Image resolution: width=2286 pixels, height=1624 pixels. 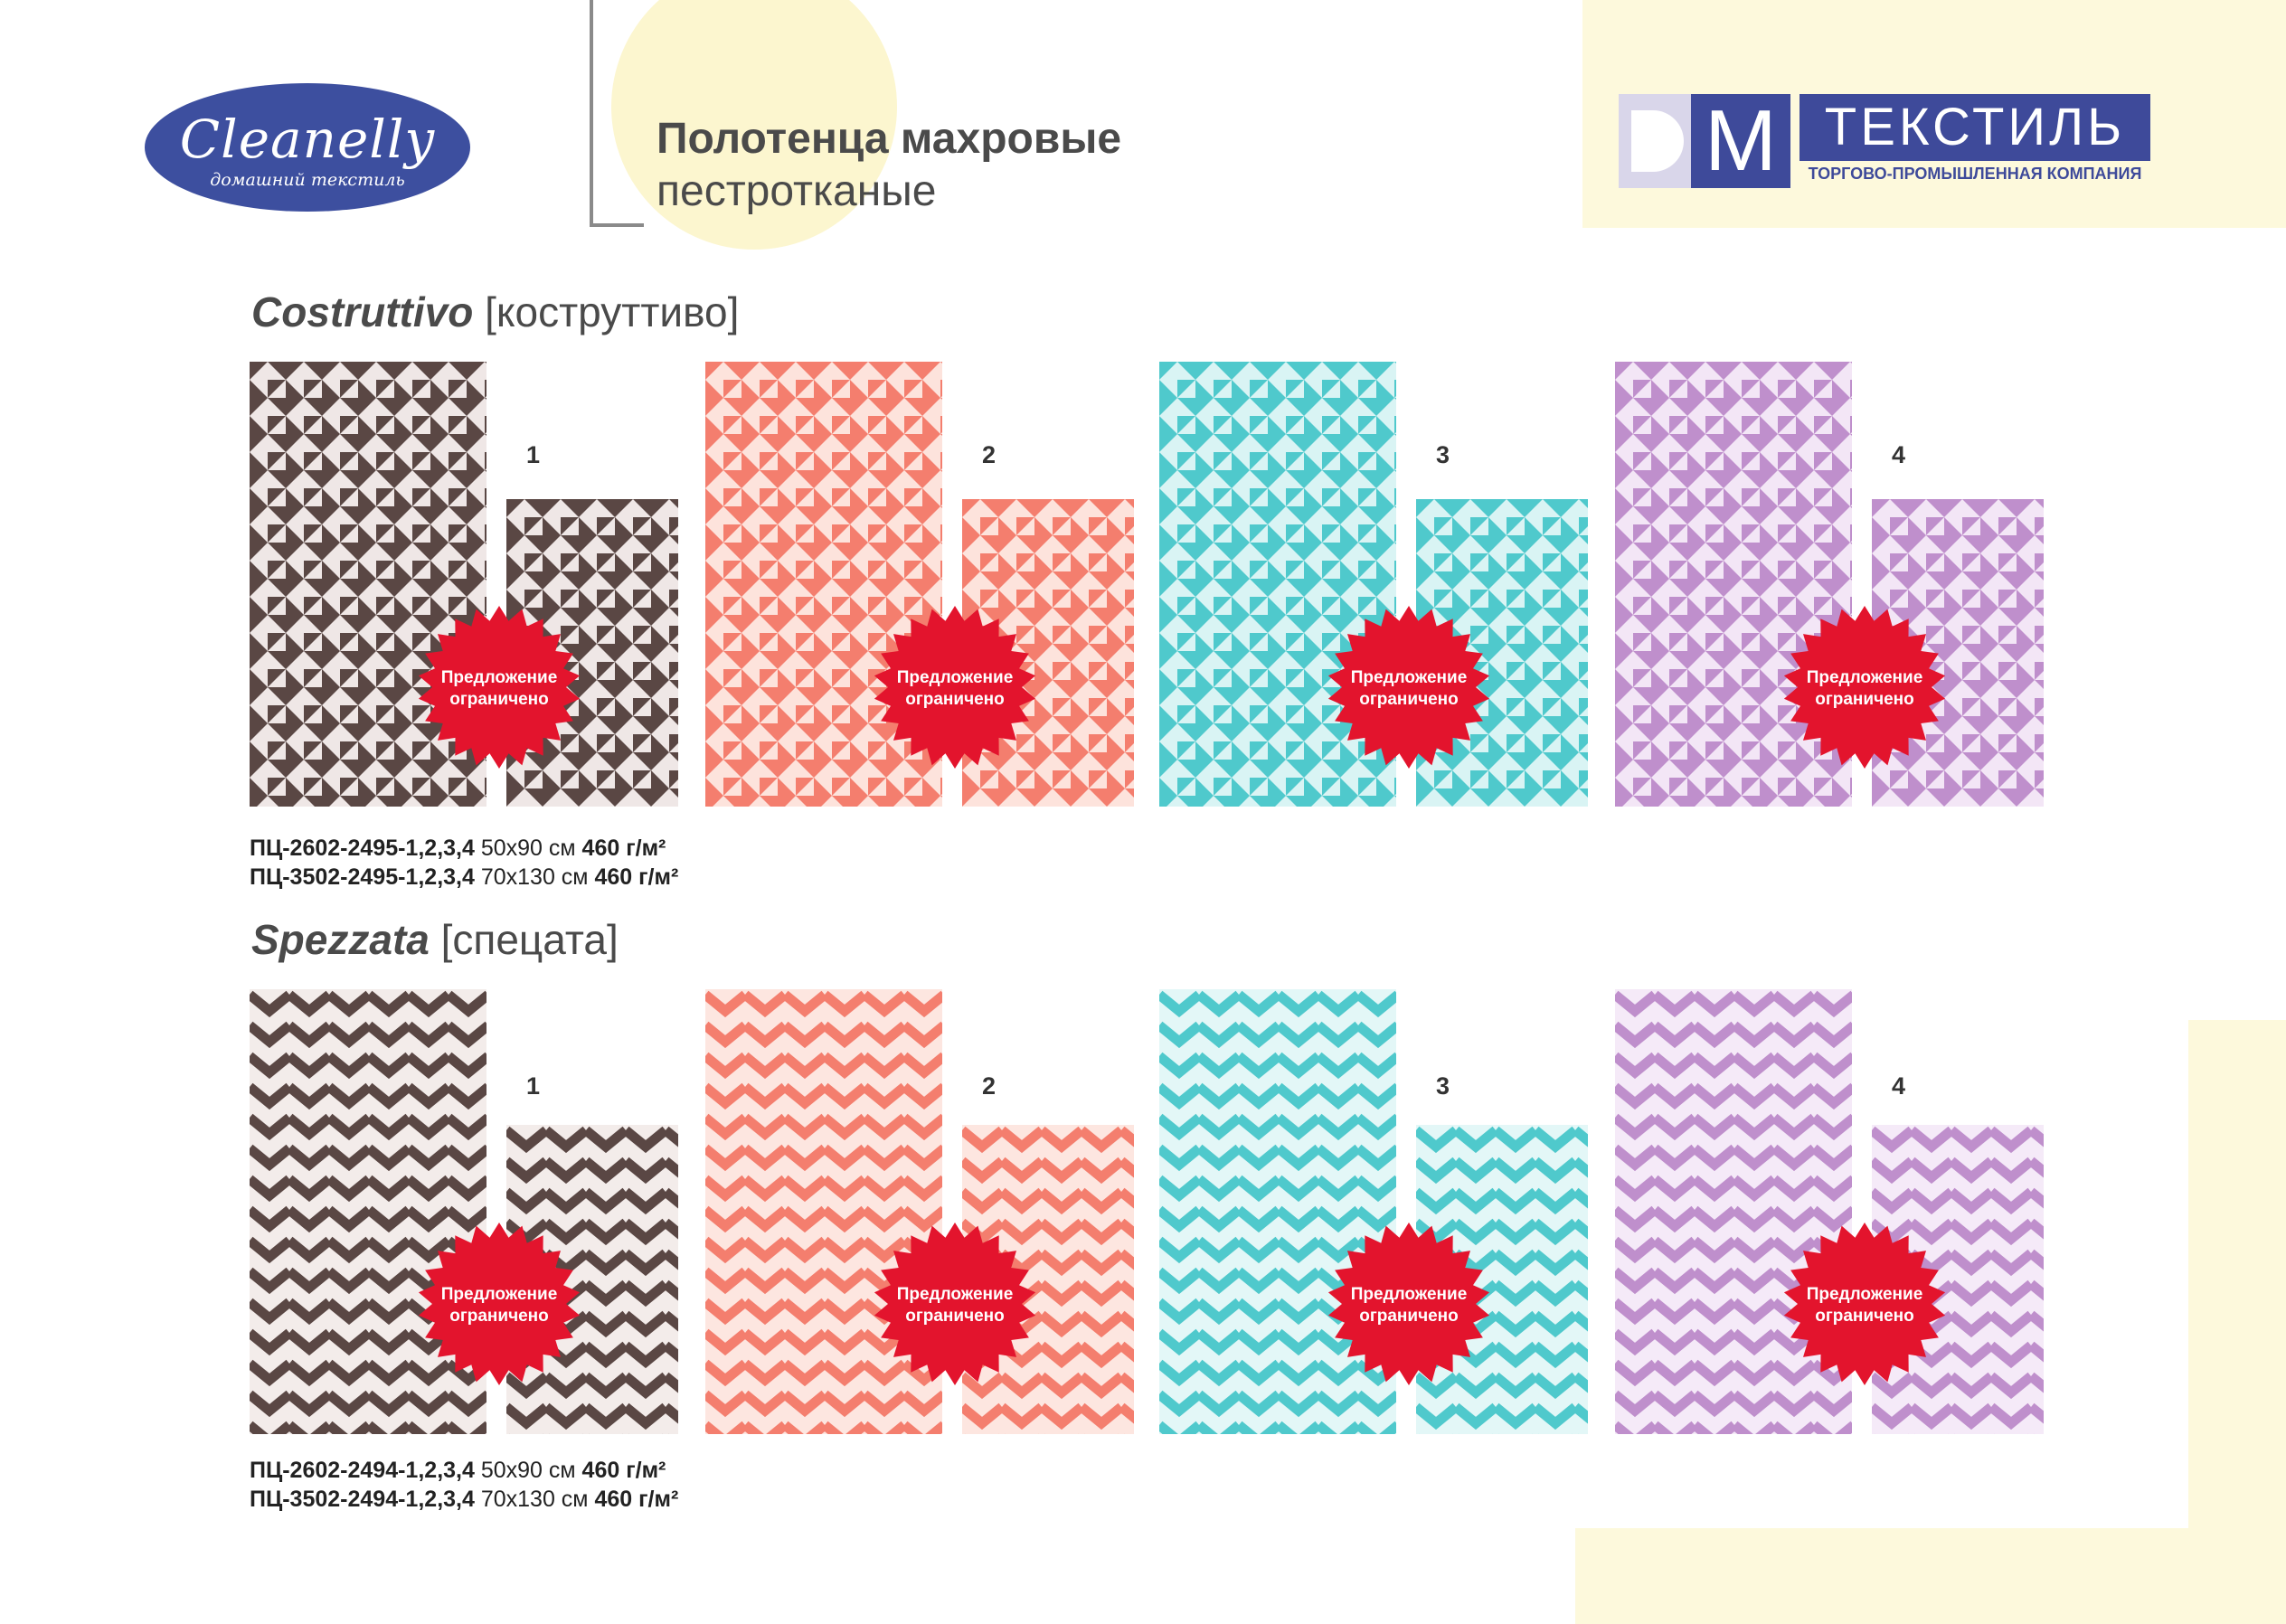 I want to click on cleanelly-logo-subtitle: домашний текстиль, so click(x=307, y=180).